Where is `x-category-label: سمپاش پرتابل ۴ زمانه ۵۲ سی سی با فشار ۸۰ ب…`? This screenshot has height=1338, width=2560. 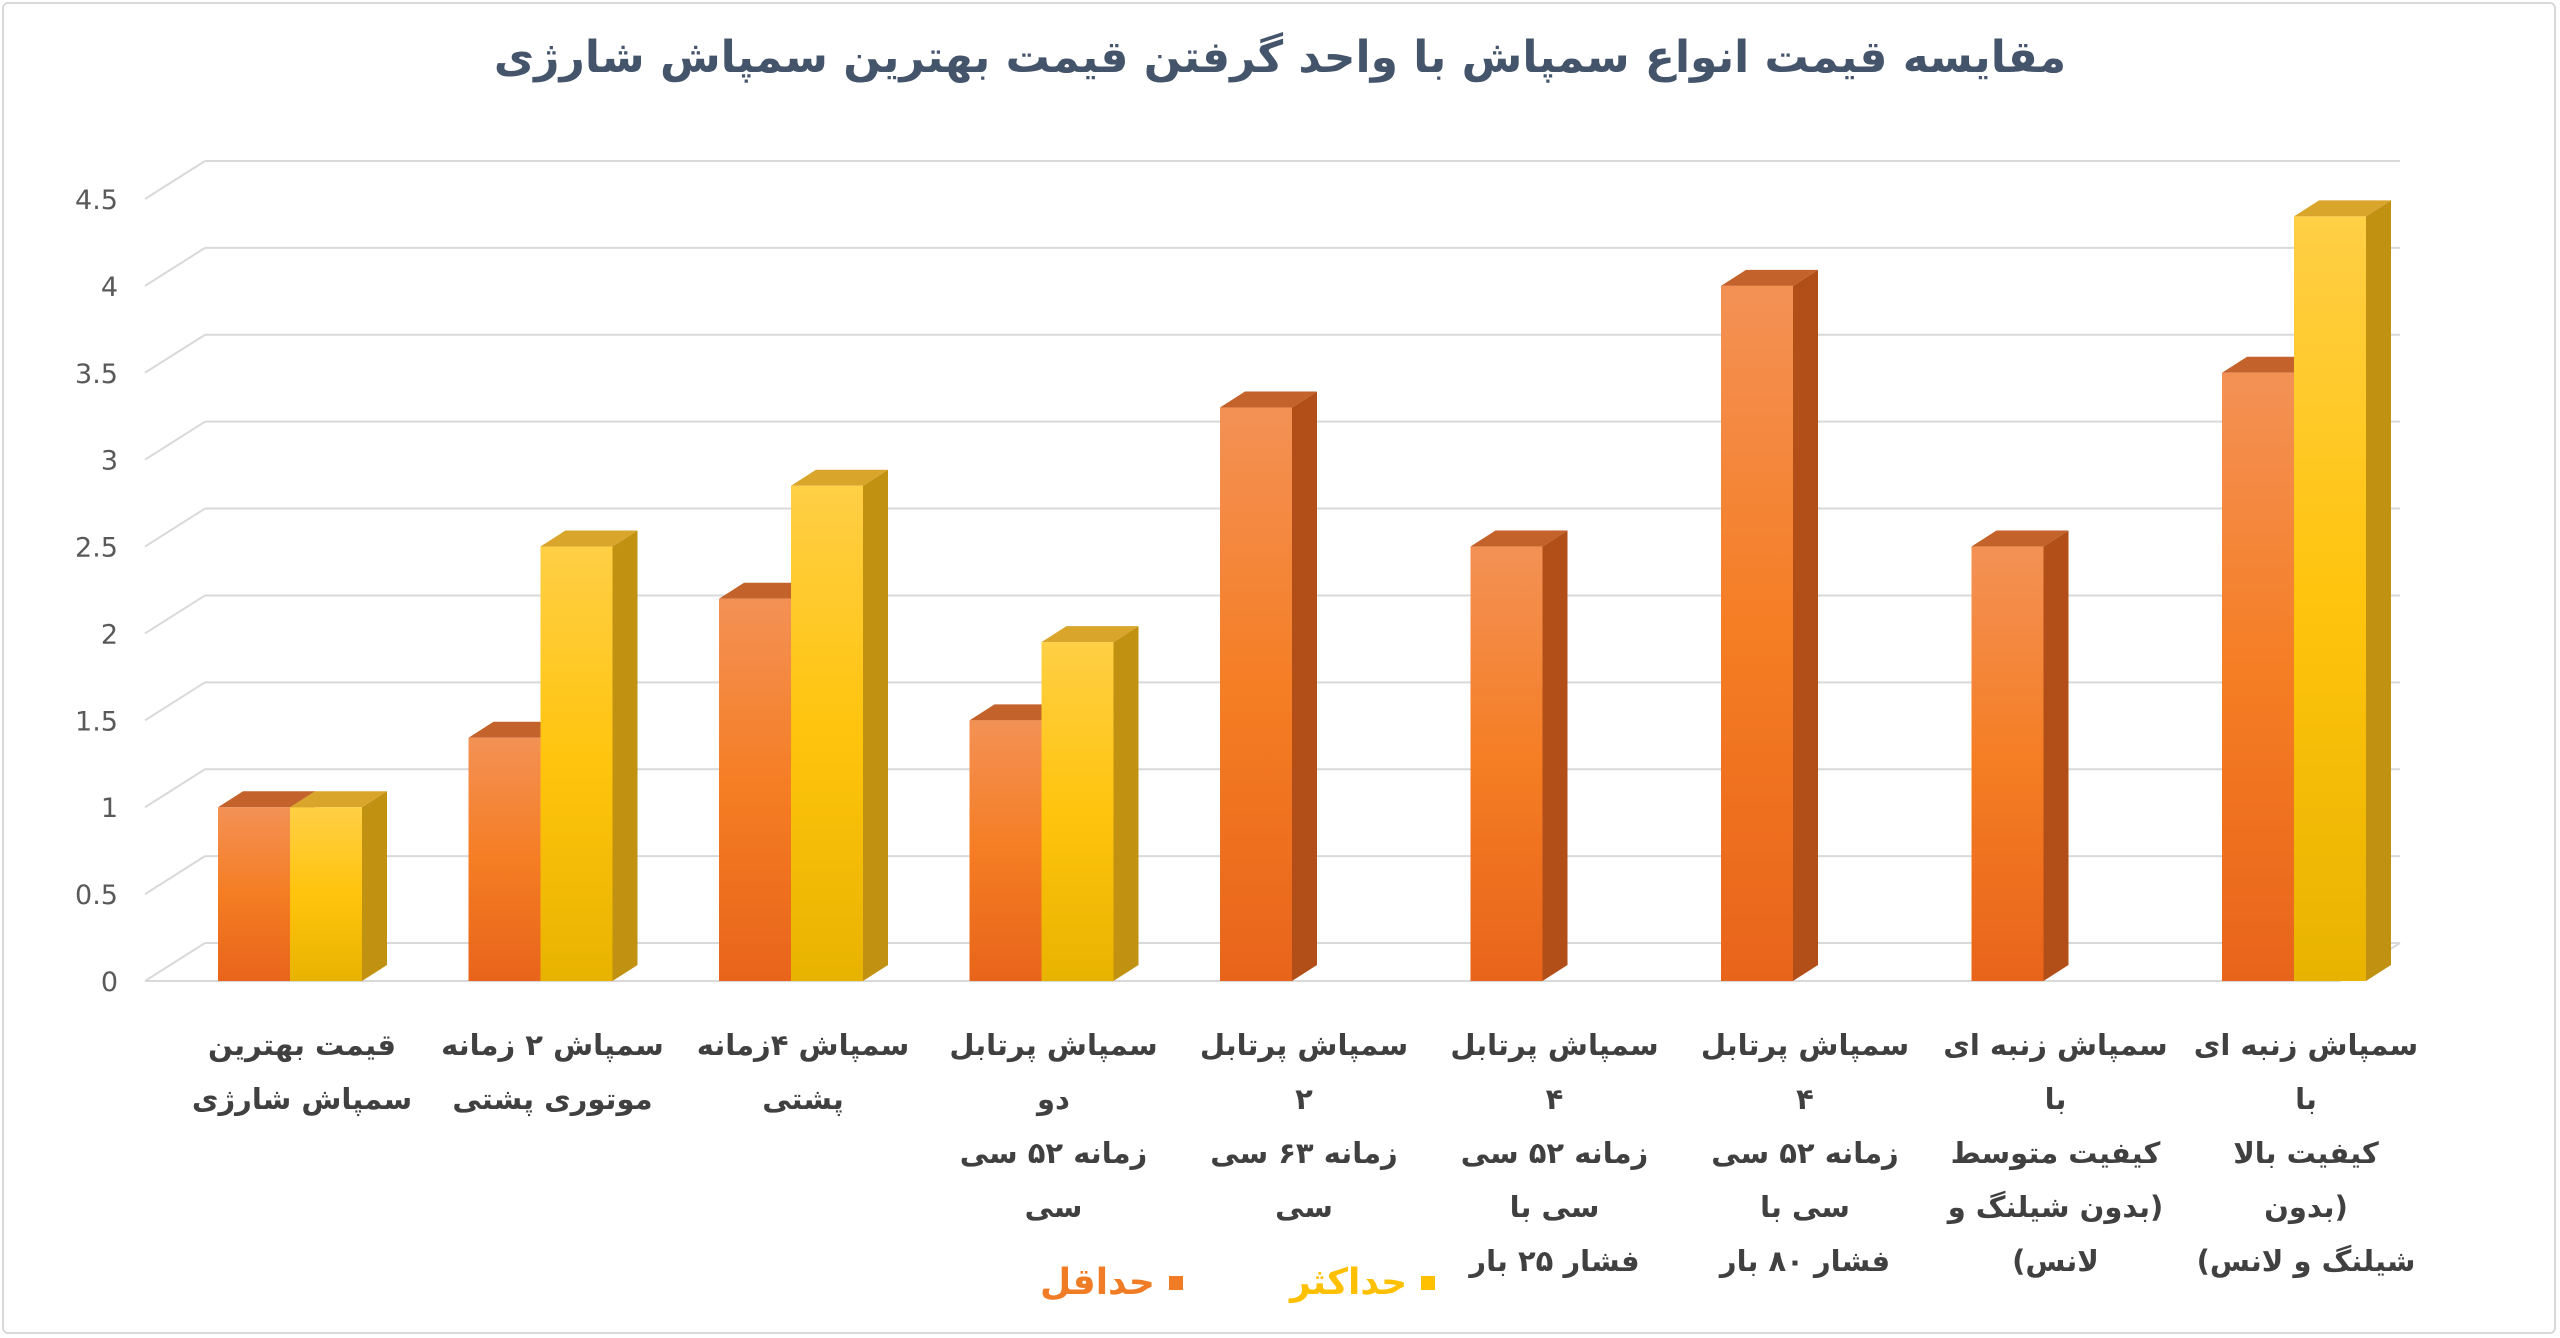 x-category-label: سمپاش پرتابل ۴ زمانه ۵۲ سی سی با فشار ۸۰ ب… is located at coordinates (1805, 1153).